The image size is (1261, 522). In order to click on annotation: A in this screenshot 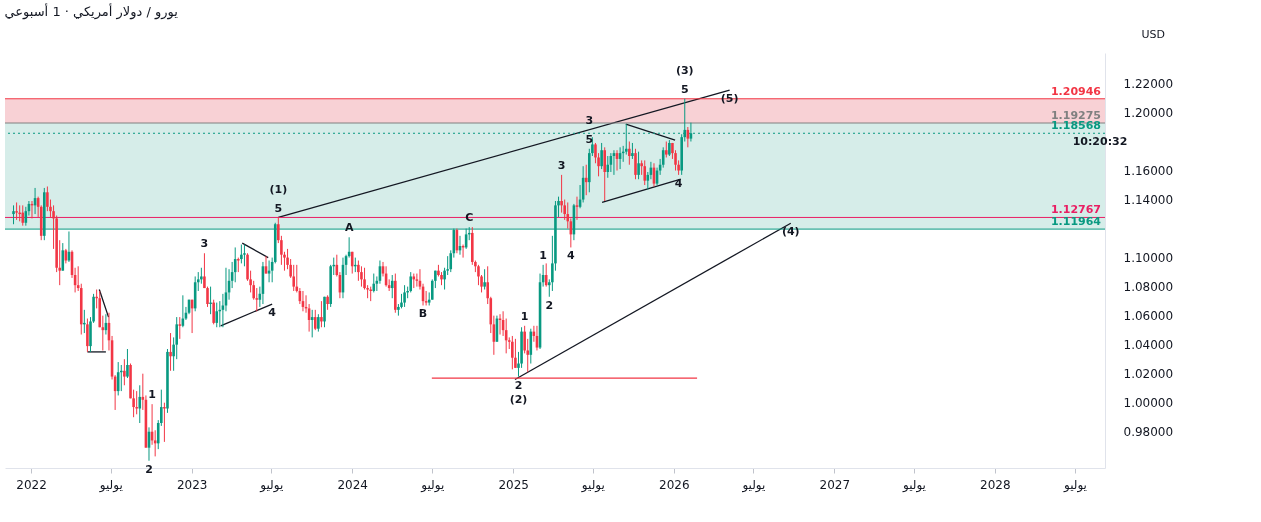, I will do `click(349, 228)`.